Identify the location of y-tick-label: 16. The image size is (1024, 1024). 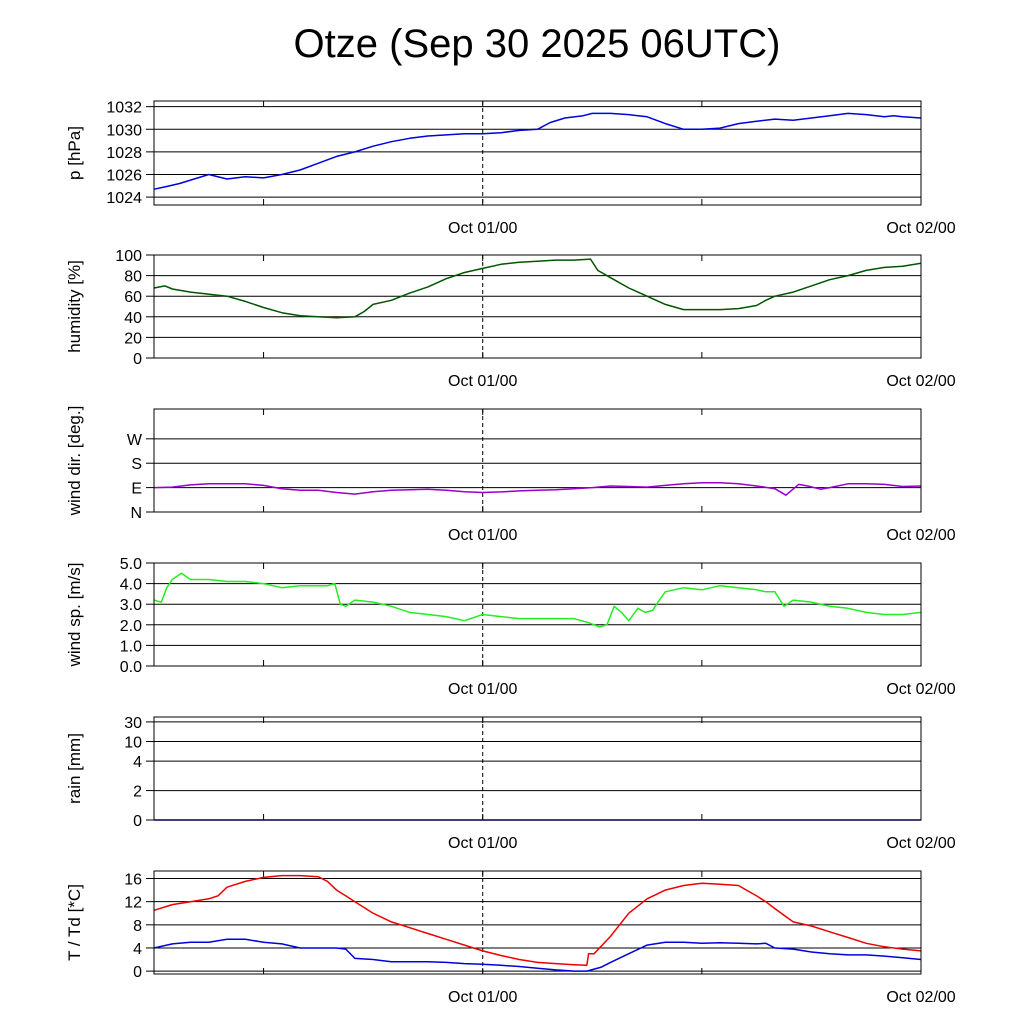
(133, 880).